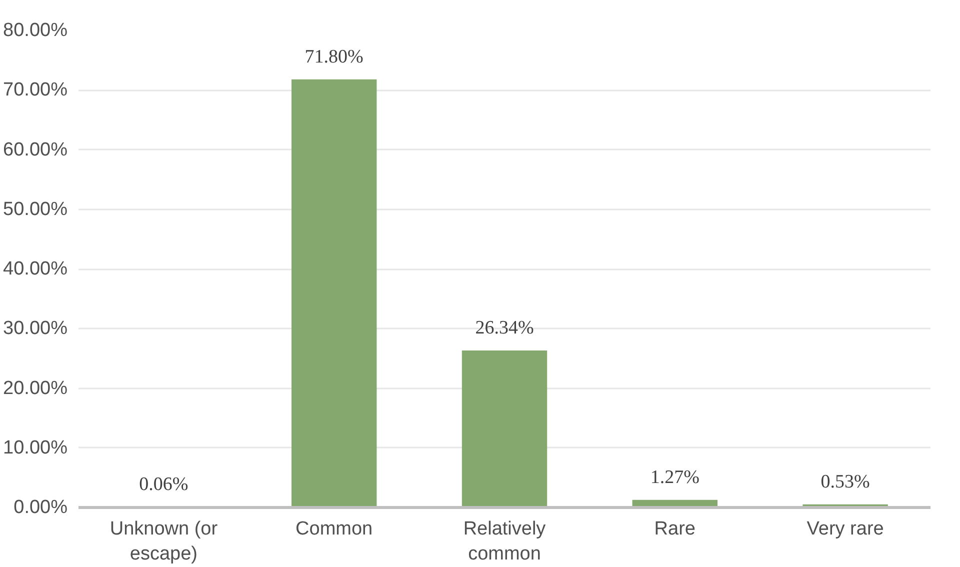 The width and height of the screenshot is (960, 567). I want to click on y-tick-label: 10.00%, so click(35, 447).